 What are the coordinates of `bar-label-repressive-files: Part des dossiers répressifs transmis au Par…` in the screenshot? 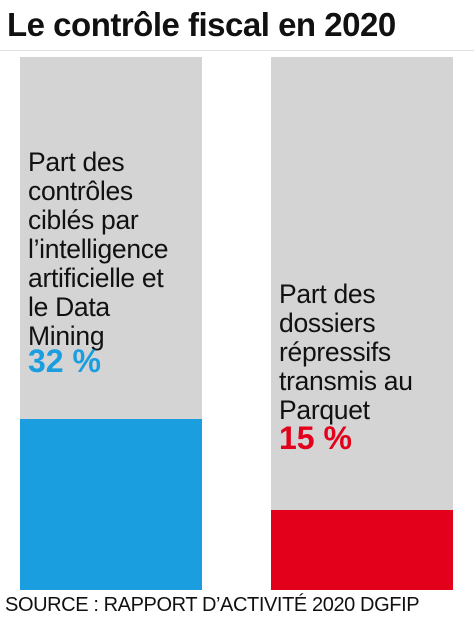 It's located at (374, 352).